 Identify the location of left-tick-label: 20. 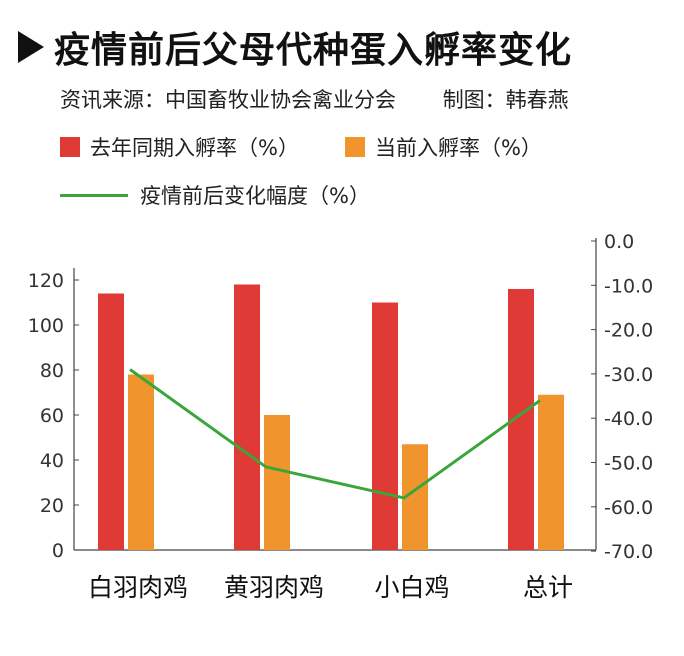
(52, 506).